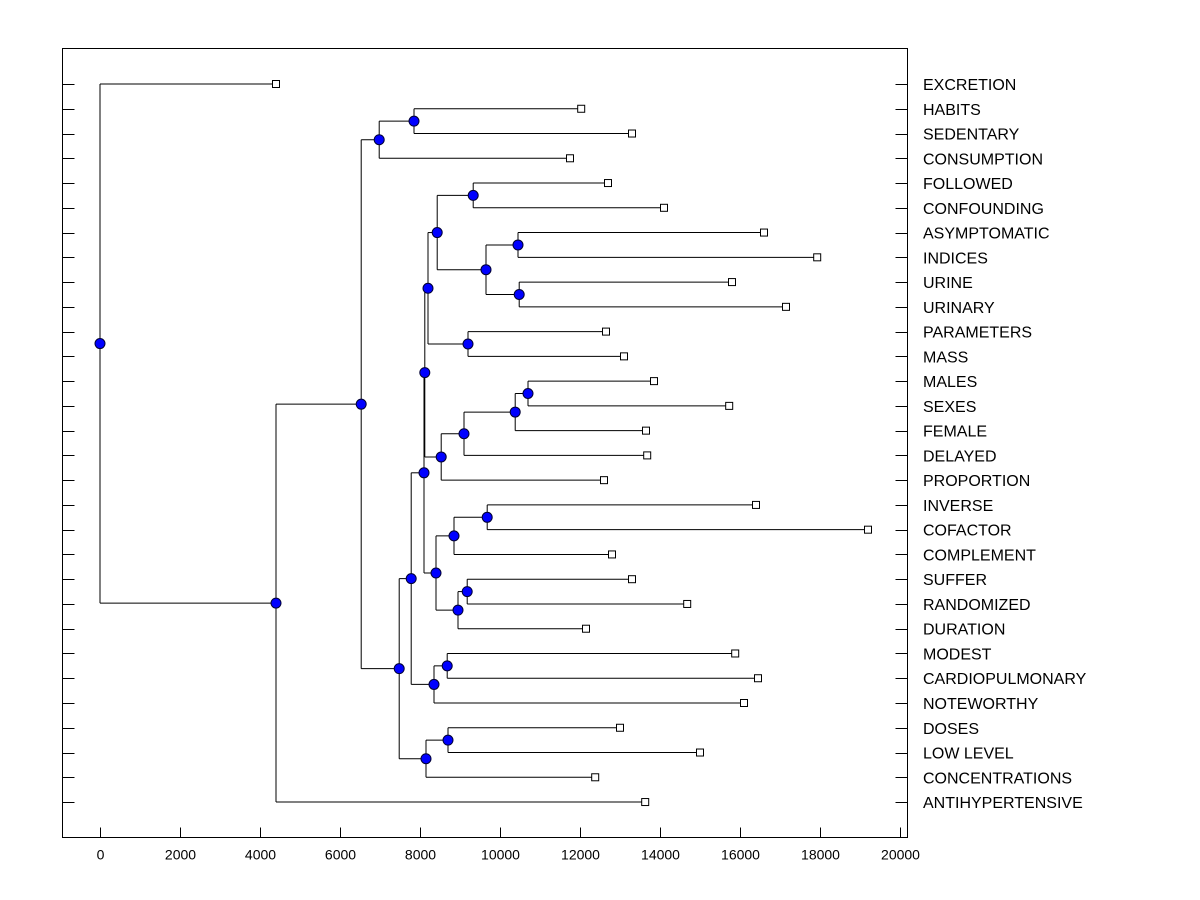  Describe the element at coordinates (983, 209) in the screenshot. I see `leaf-label: CONFOUNDING` at that location.